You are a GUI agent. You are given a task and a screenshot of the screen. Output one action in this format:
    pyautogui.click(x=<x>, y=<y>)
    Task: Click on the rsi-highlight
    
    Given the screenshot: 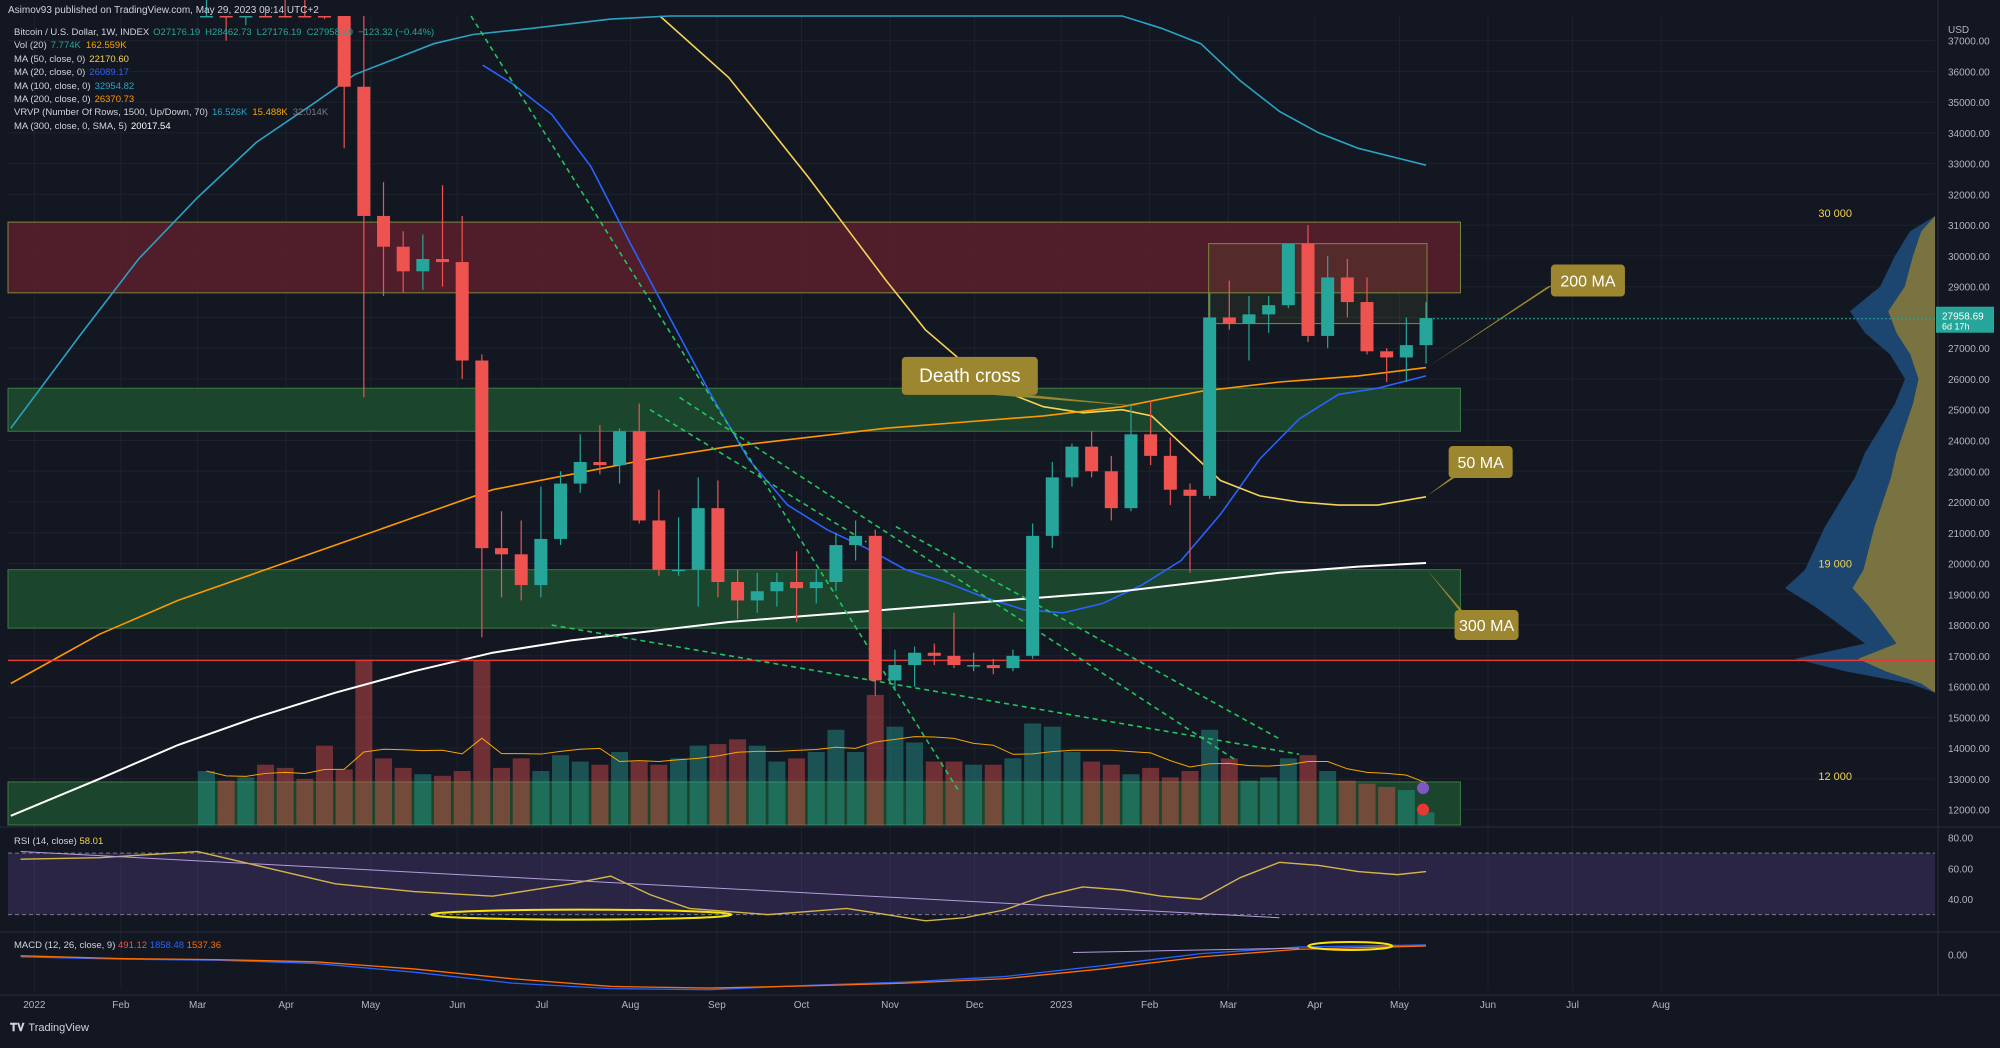 What is the action you would take?
    pyautogui.click(x=581, y=914)
    